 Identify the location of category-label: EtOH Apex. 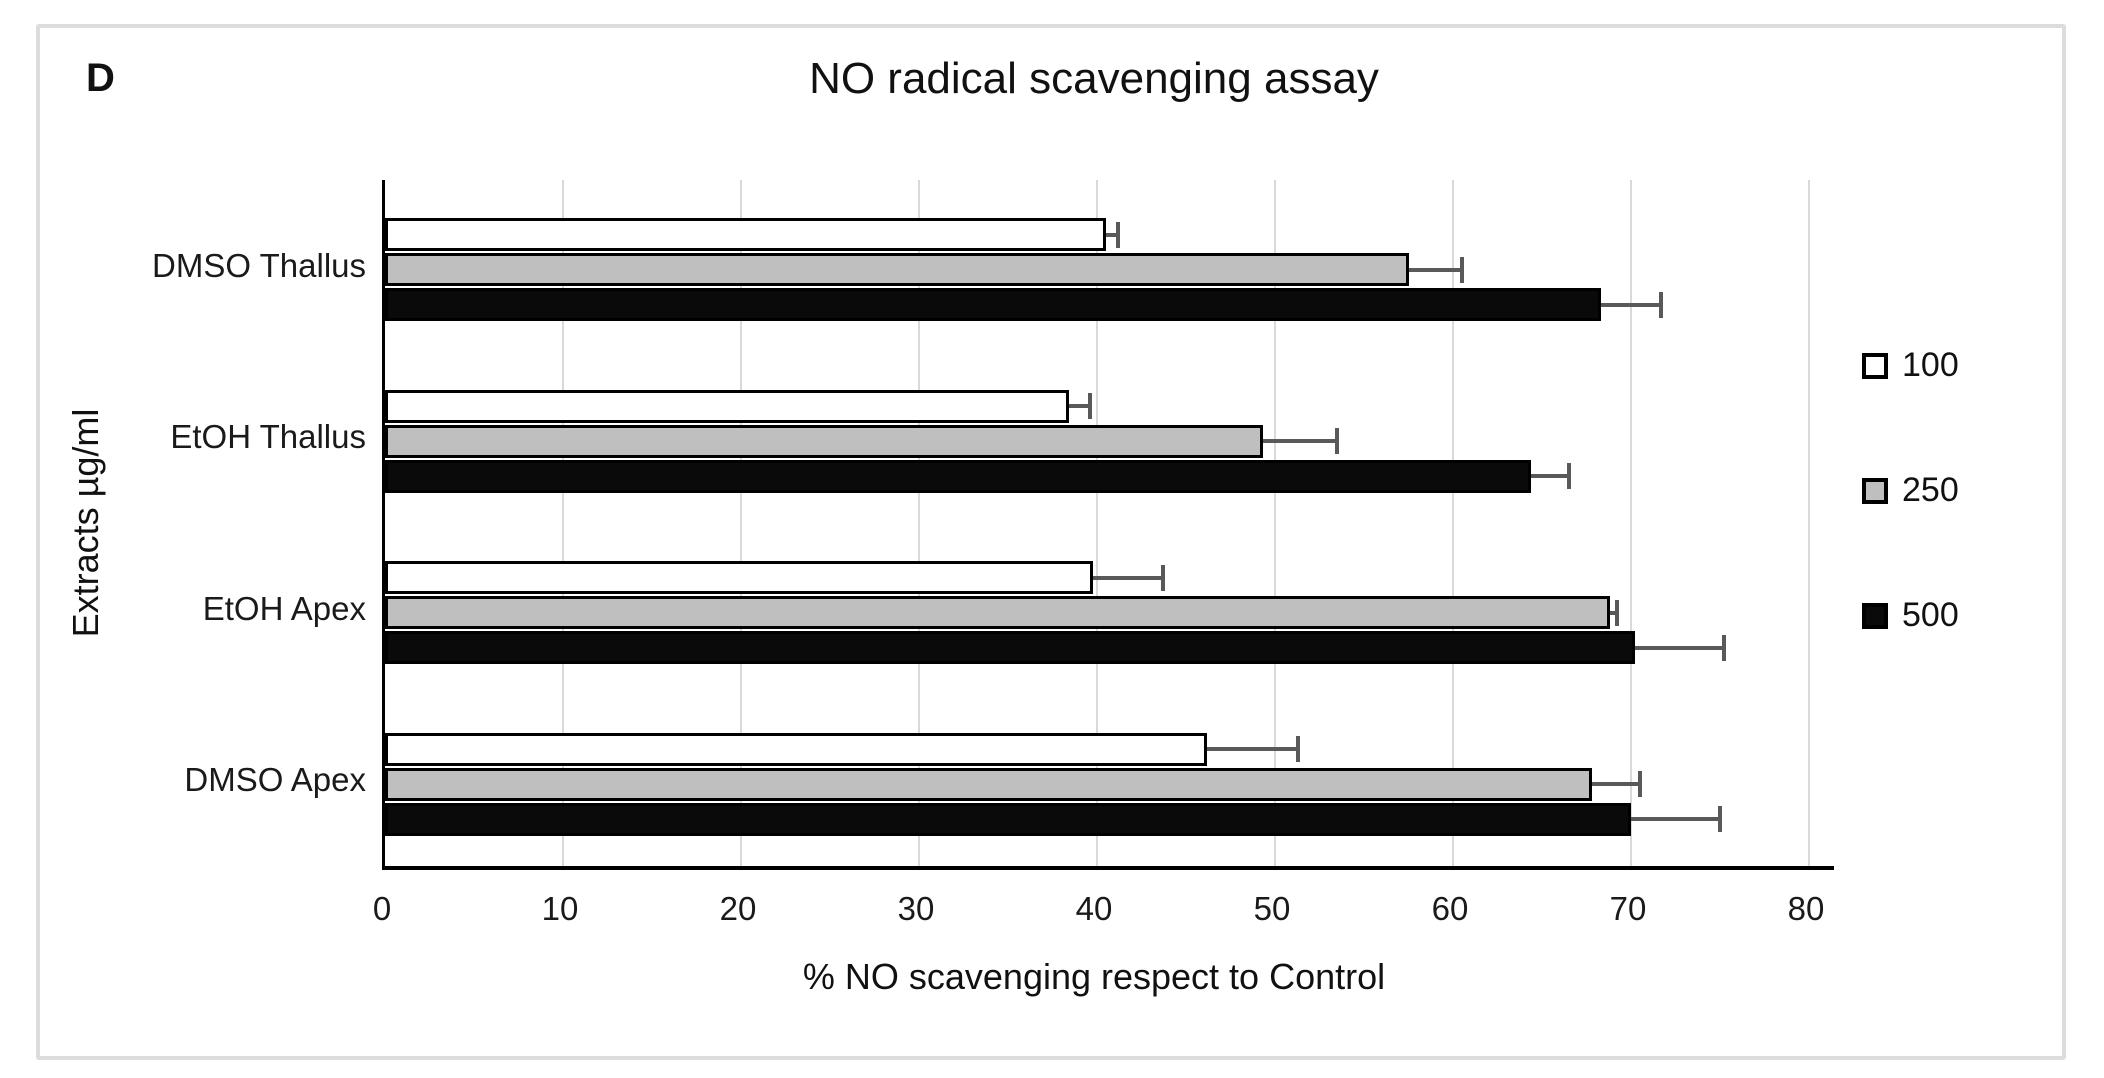
(284, 608).